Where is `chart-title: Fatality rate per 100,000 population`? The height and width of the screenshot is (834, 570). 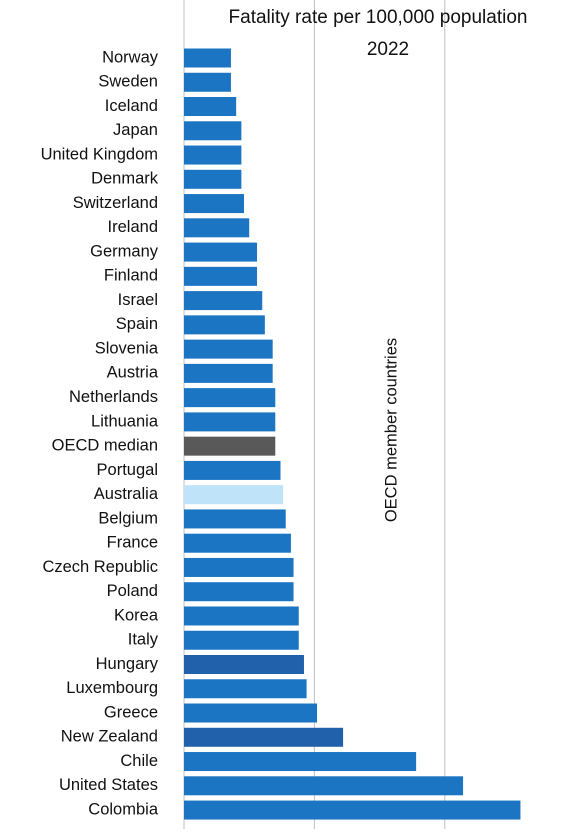
chart-title: Fatality rate per 100,000 population is located at coordinates (378, 17).